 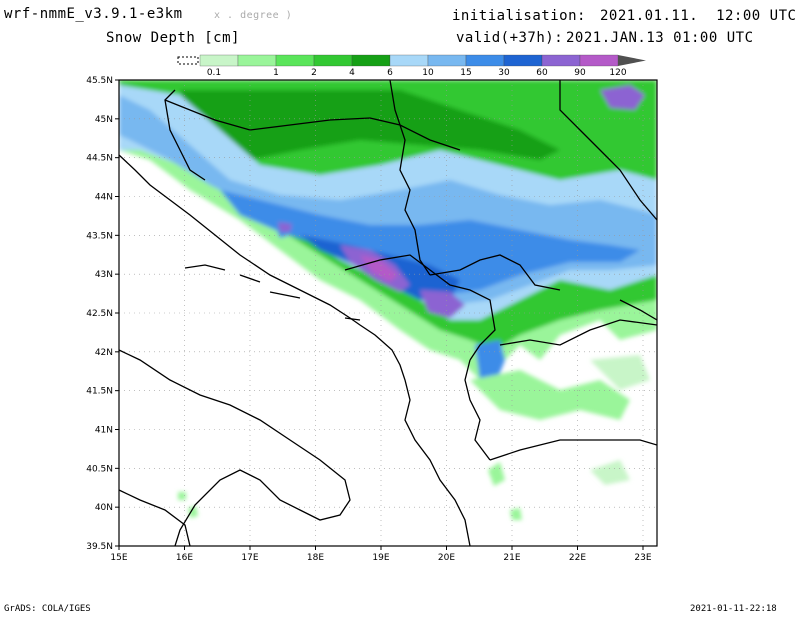 What do you see at coordinates (510, 38) in the screenshot?
I see `valid-label: valid(+37h):` at bounding box center [510, 38].